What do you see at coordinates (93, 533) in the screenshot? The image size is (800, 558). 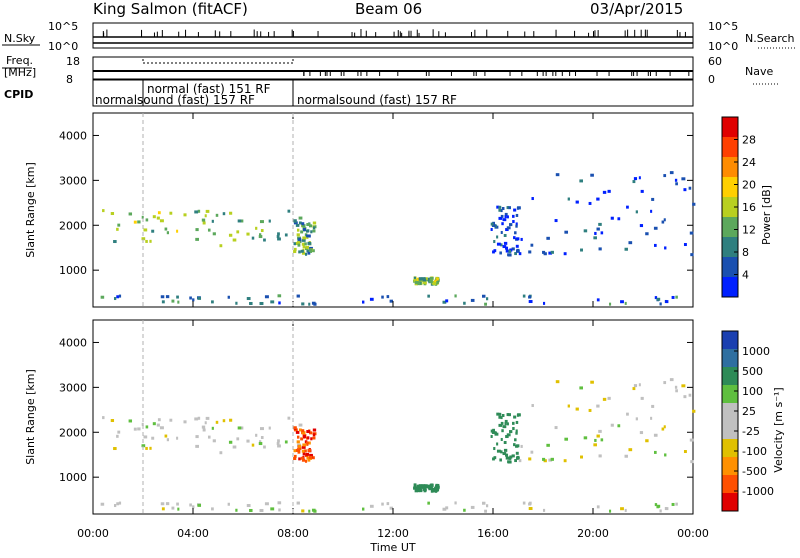 I see `xaxis-tick-label: 00:00` at bounding box center [93, 533].